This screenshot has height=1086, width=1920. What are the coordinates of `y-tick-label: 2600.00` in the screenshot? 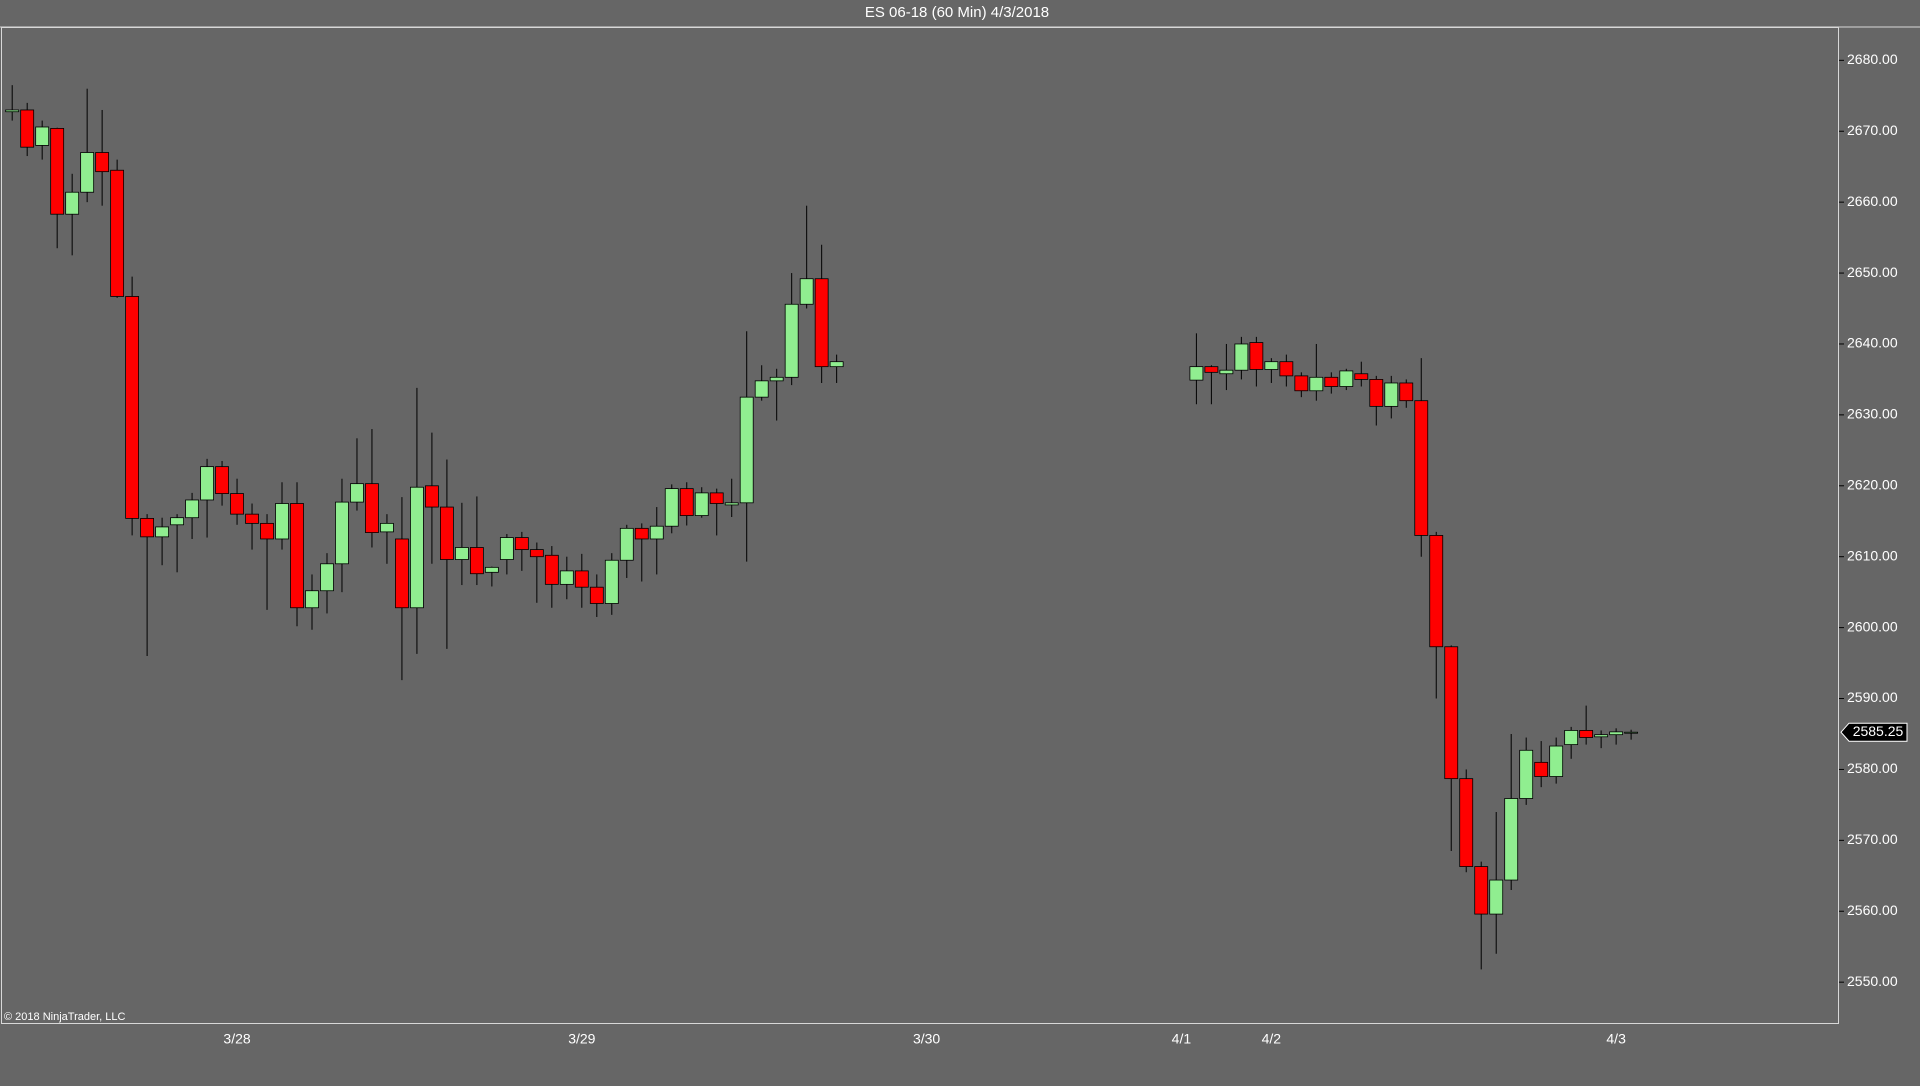 It's located at (1872, 626).